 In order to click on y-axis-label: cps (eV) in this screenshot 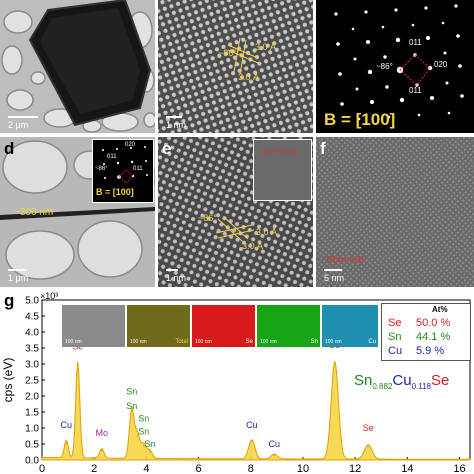, I will do `click(8, 380)`.